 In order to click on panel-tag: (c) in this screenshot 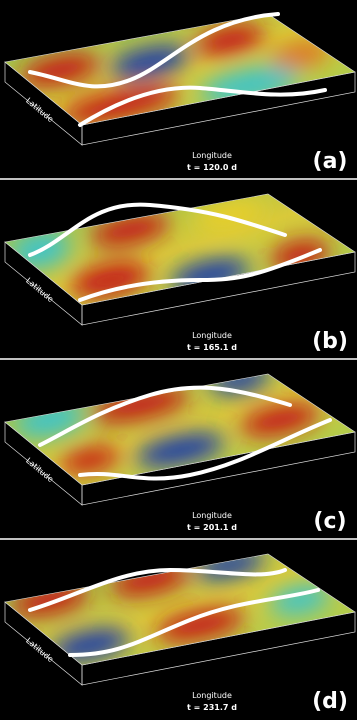, I will do `click(329, 521)`.